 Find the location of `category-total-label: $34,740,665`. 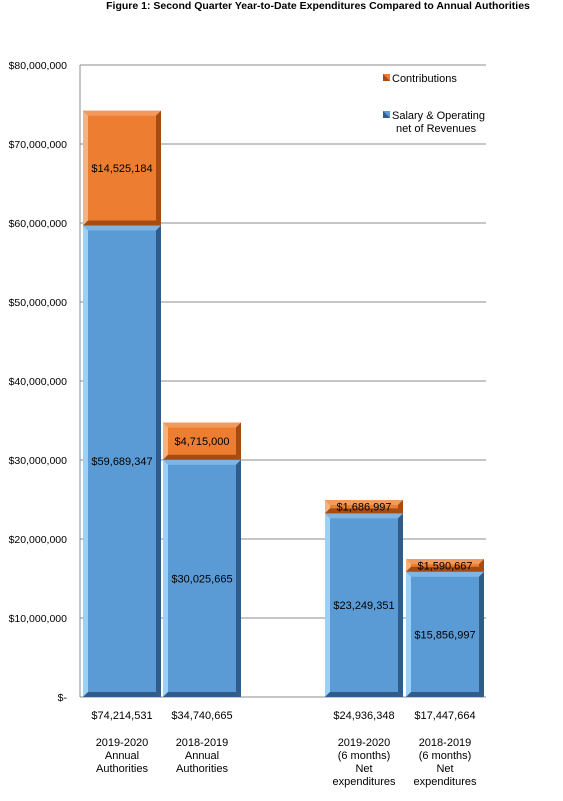

category-total-label: $34,740,665 is located at coordinates (201, 716).